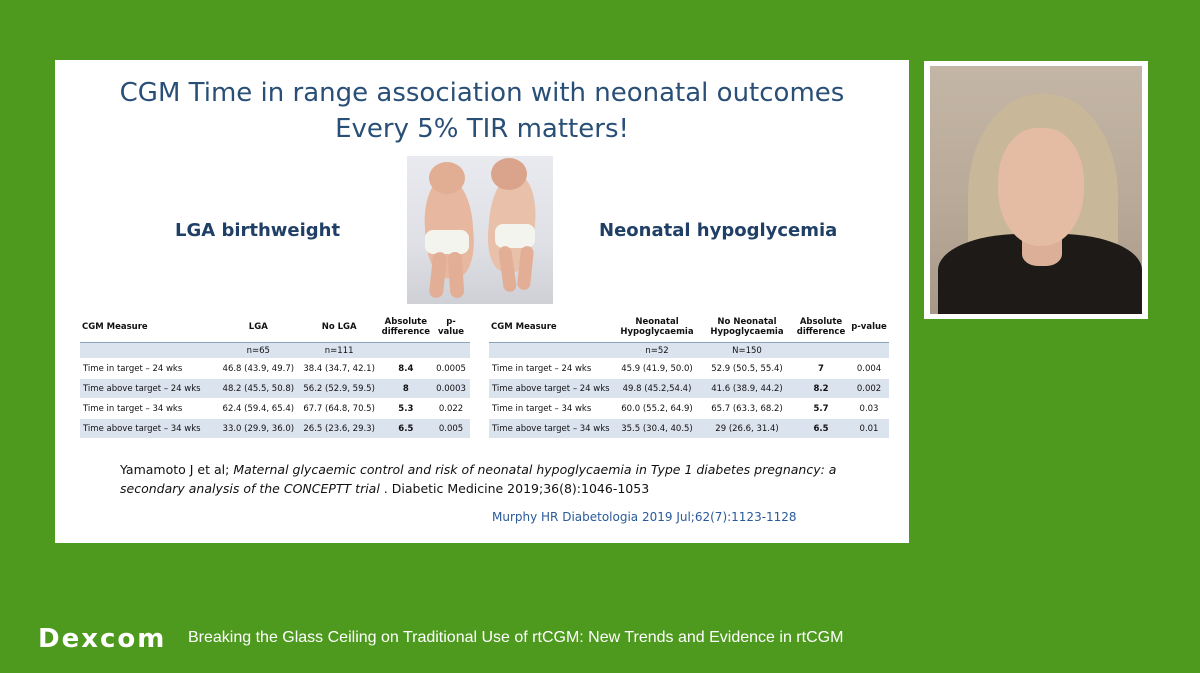 This screenshot has height=673, width=1200. What do you see at coordinates (657, 408) in the screenshot?
I see `table-cell: 60.0 (55.2, 64.9)` at bounding box center [657, 408].